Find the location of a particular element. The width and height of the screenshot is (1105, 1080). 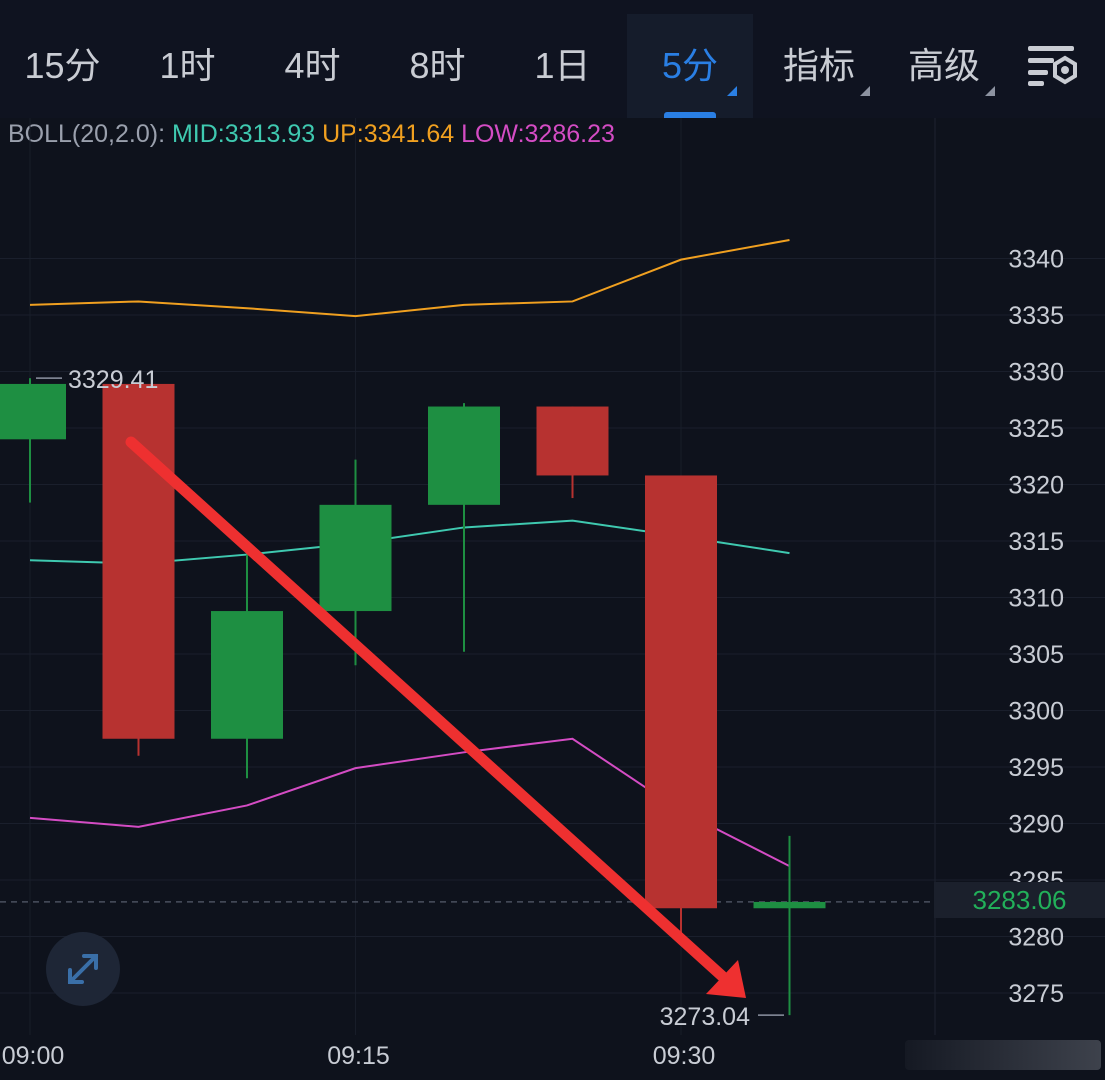

y-tick-label: 3335 is located at coordinates (1036, 316).